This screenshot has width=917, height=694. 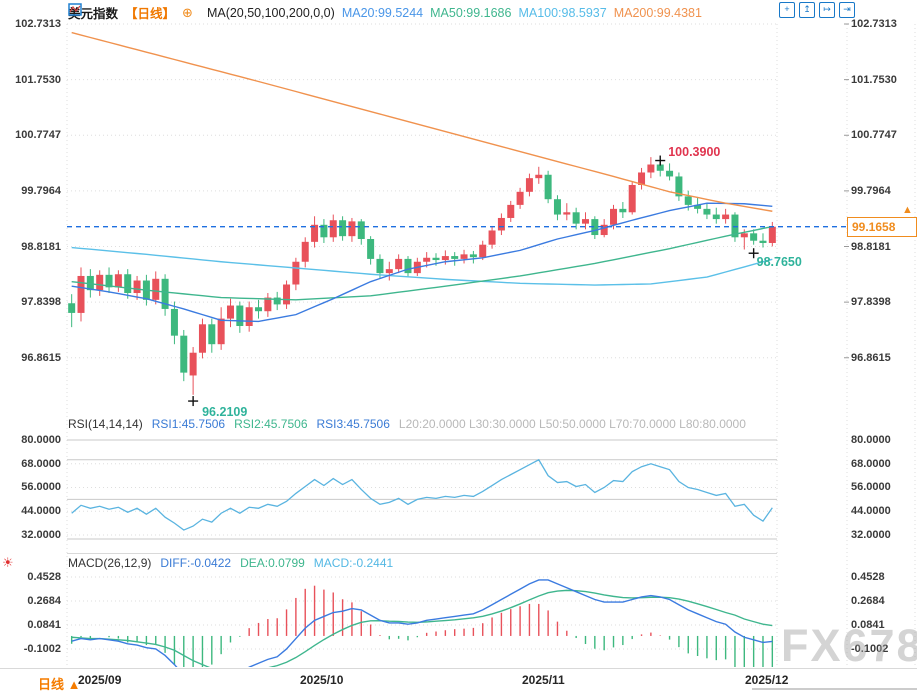 What do you see at coordinates (834, 689) in the screenshot?
I see `horizontal-scrollbar` at bounding box center [834, 689].